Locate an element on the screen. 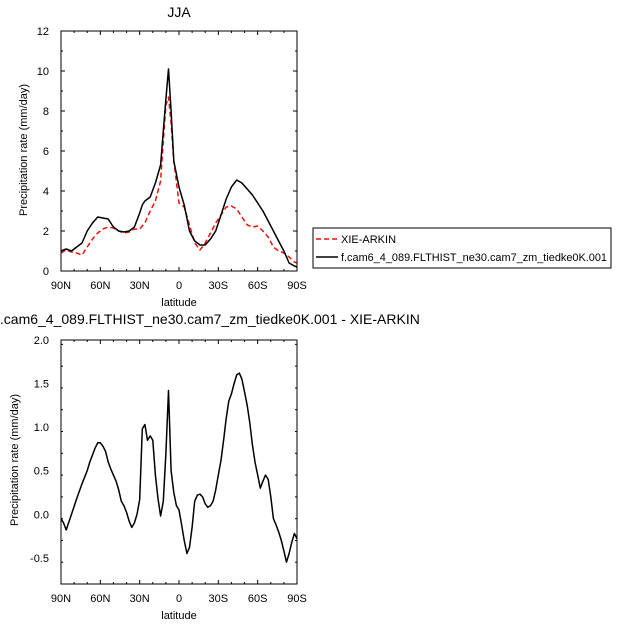 This screenshot has width=617, height=624. bottom-x-tick-label: 0 is located at coordinates (179, 599).